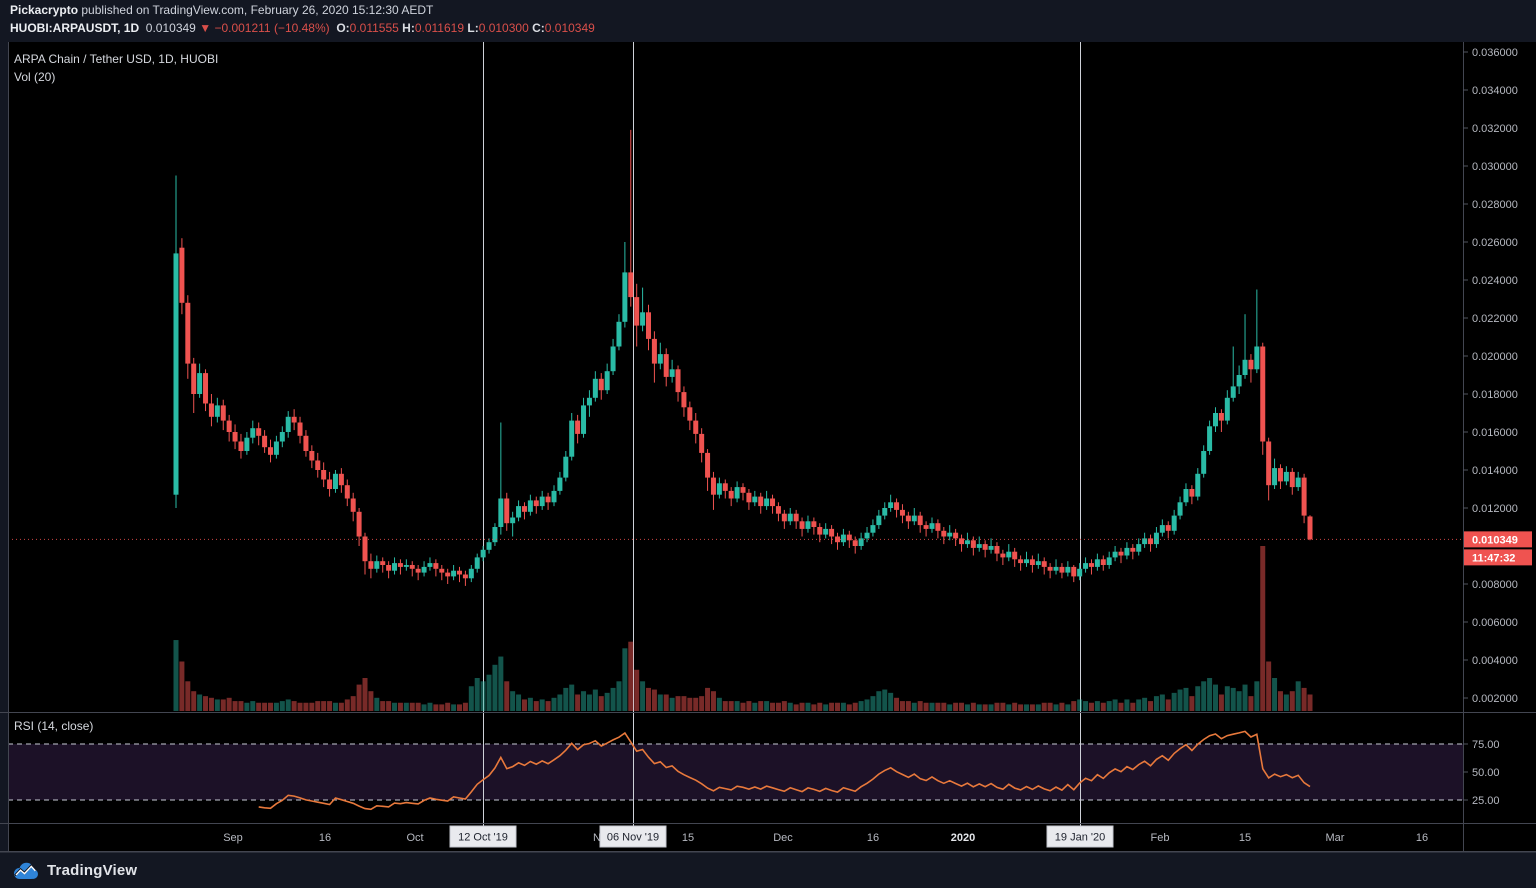 The image size is (1536, 888). Describe the element at coordinates (116, 59) in the screenshot. I see `chart-legend-title: ARPA Chain / Tether USD, 1D, HUOBI` at that location.